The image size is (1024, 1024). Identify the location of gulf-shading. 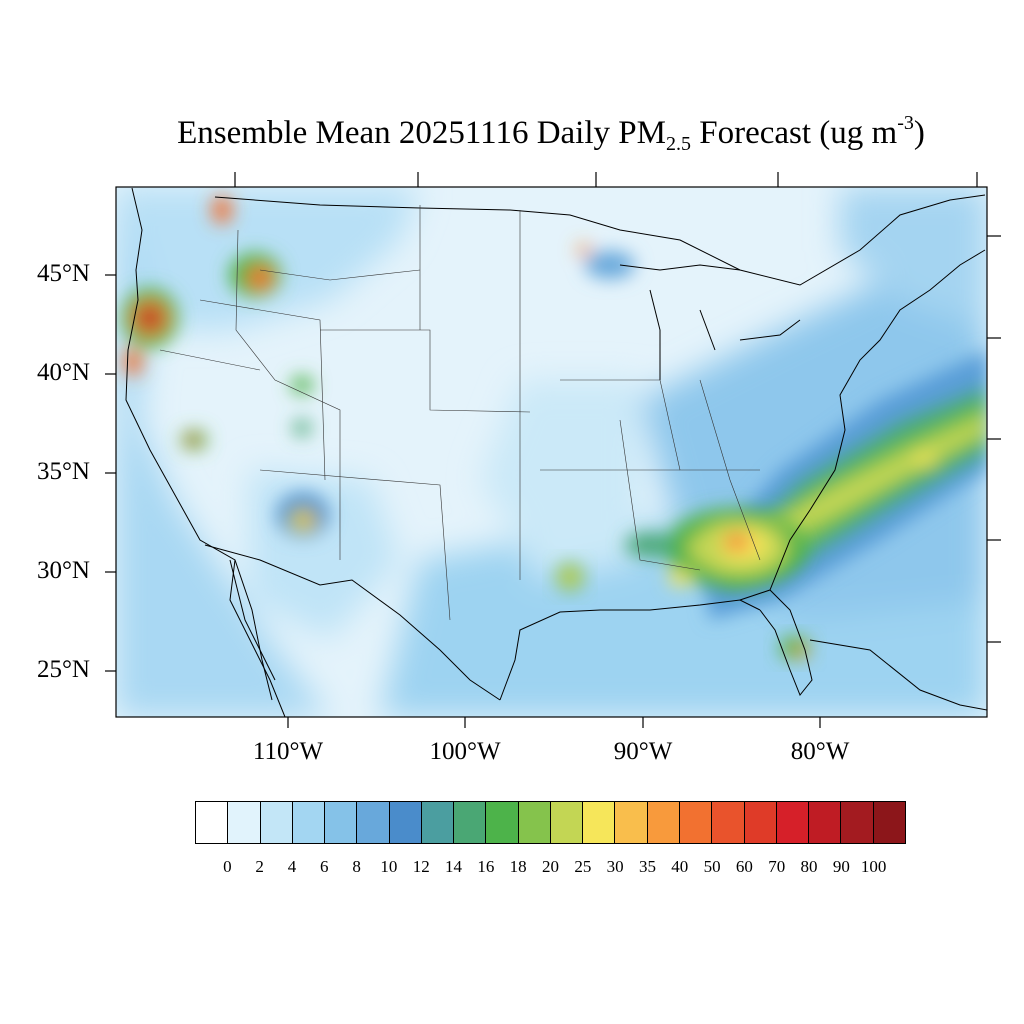
(683, 618).